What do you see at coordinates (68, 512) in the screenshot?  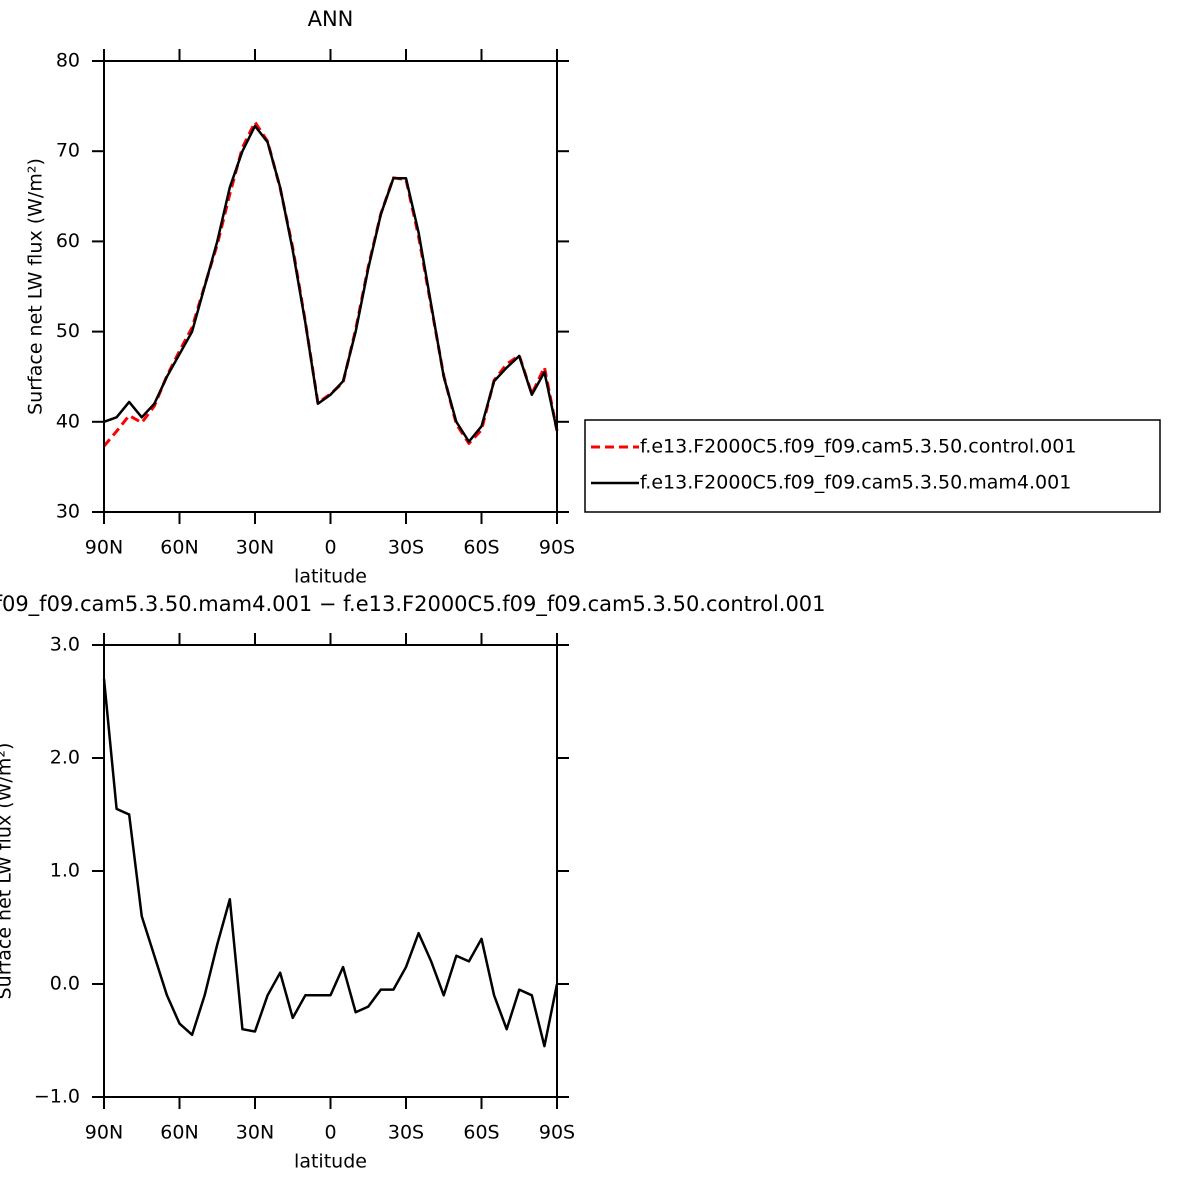 I see `y-tick-label: 30` at bounding box center [68, 512].